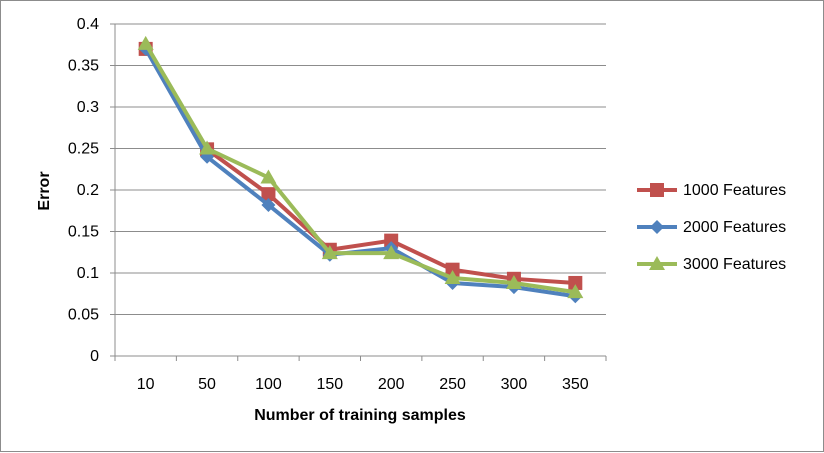 Image resolution: width=824 pixels, height=453 pixels. Describe the element at coordinates (734, 264) in the screenshot. I see `legend-label: 3000 Features` at that location.